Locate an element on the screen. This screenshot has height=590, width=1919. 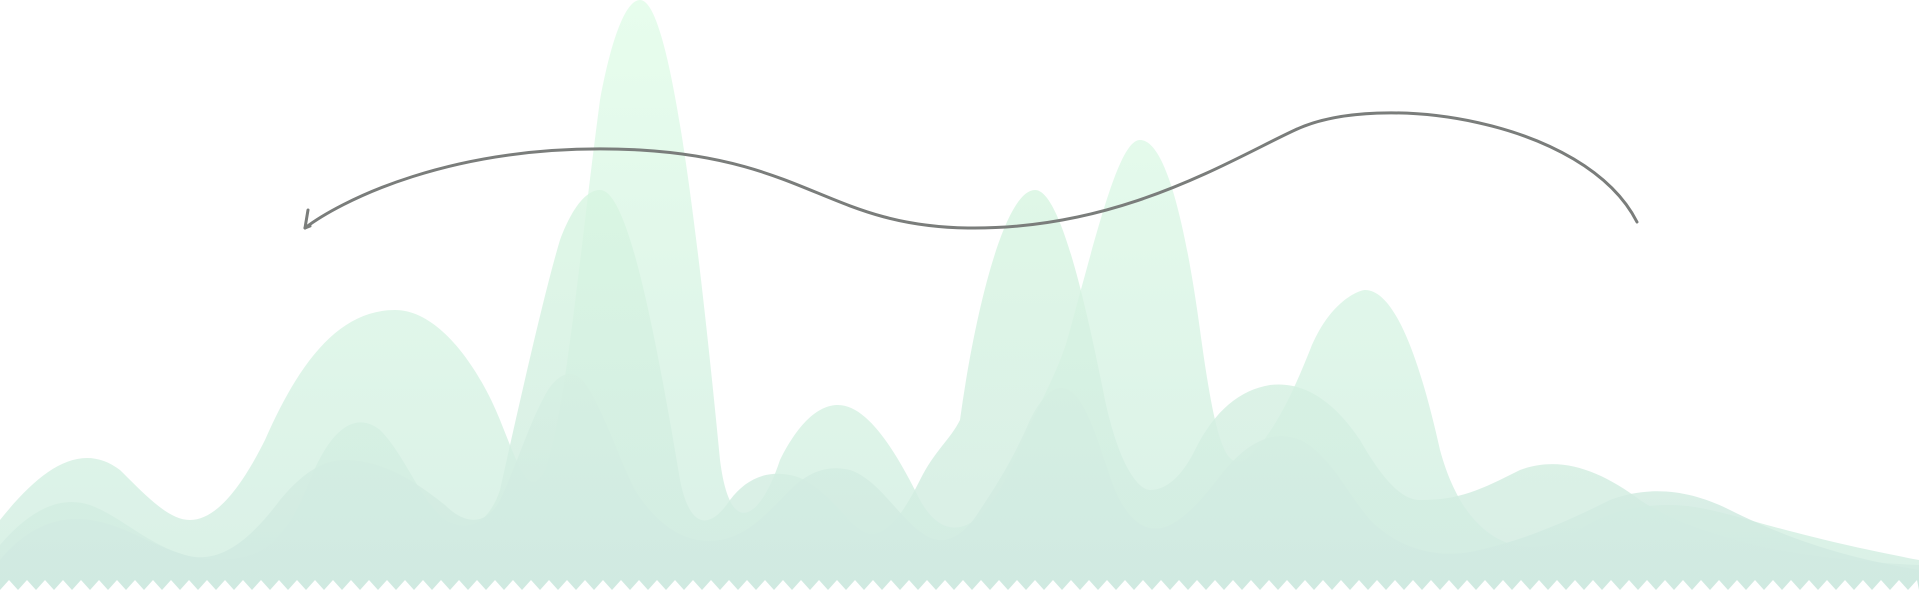
curved-arrow-icon is located at coordinates (971, 170).